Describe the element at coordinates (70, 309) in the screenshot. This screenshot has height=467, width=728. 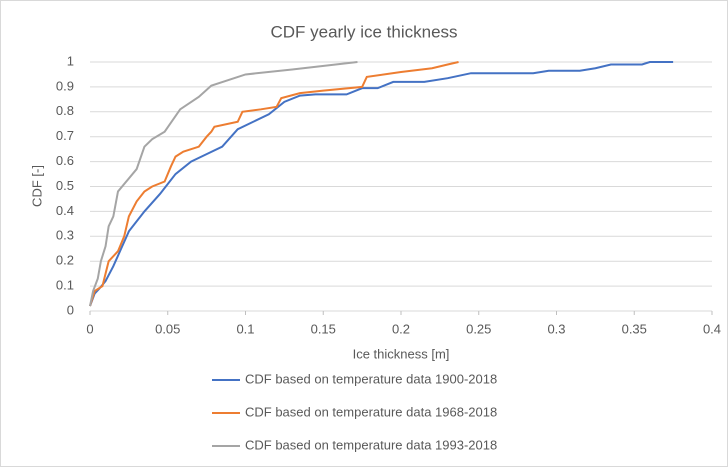
I see `y-tick-label: 0` at that location.